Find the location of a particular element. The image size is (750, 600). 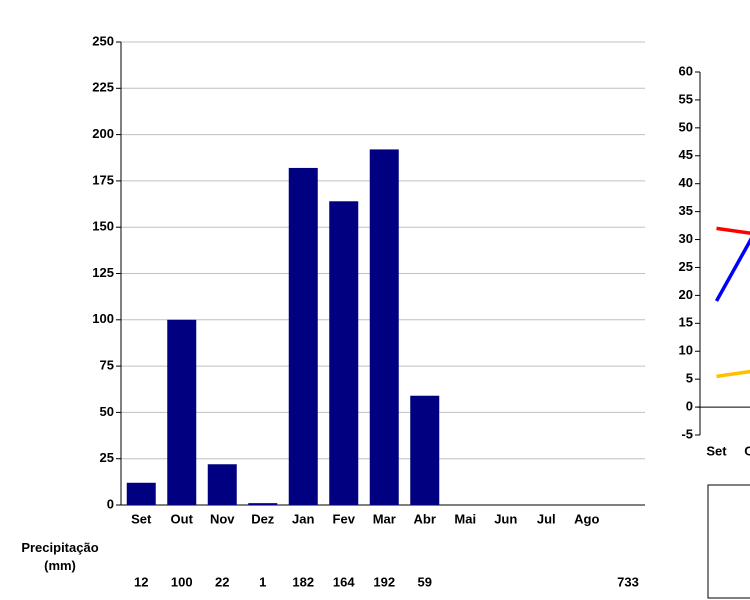

data-label: 1 is located at coordinates (262, 581).